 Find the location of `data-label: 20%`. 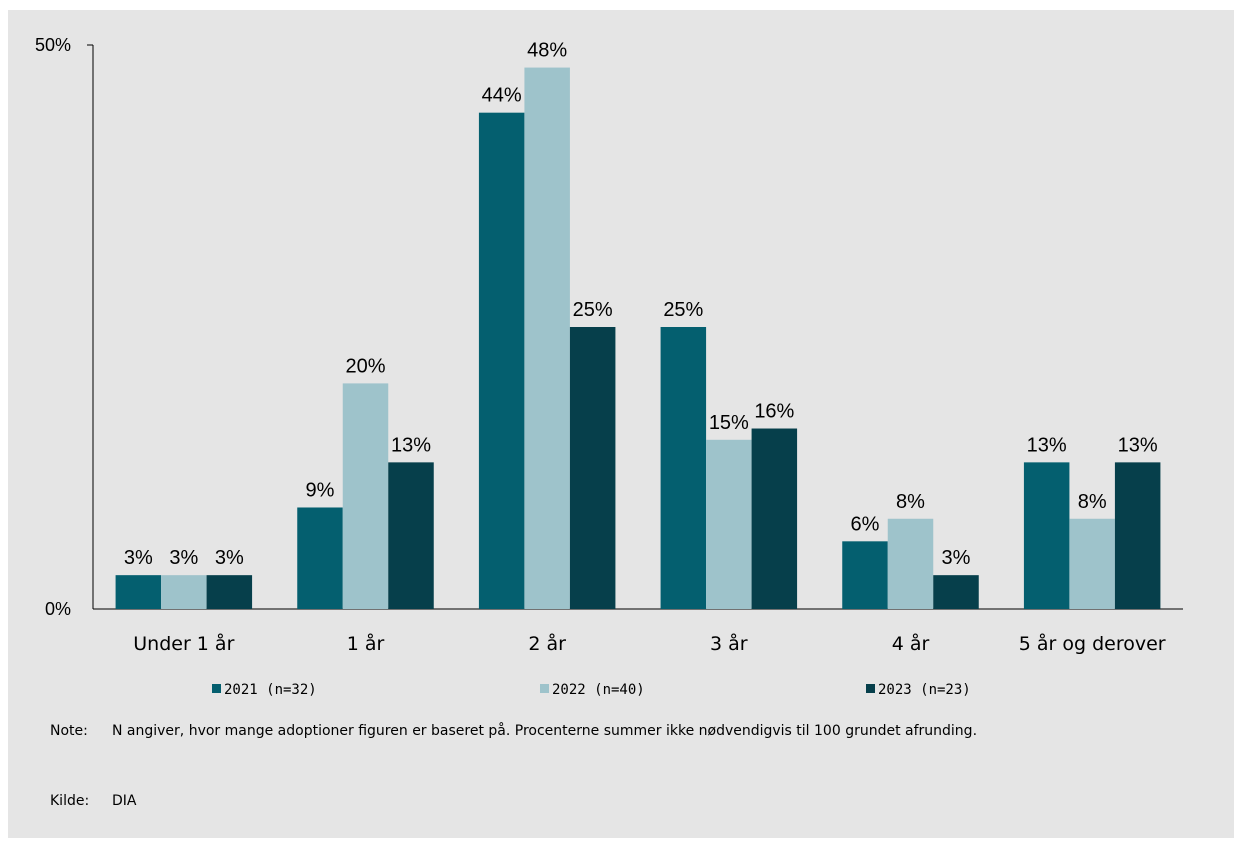

data-label: 20% is located at coordinates (365, 366).